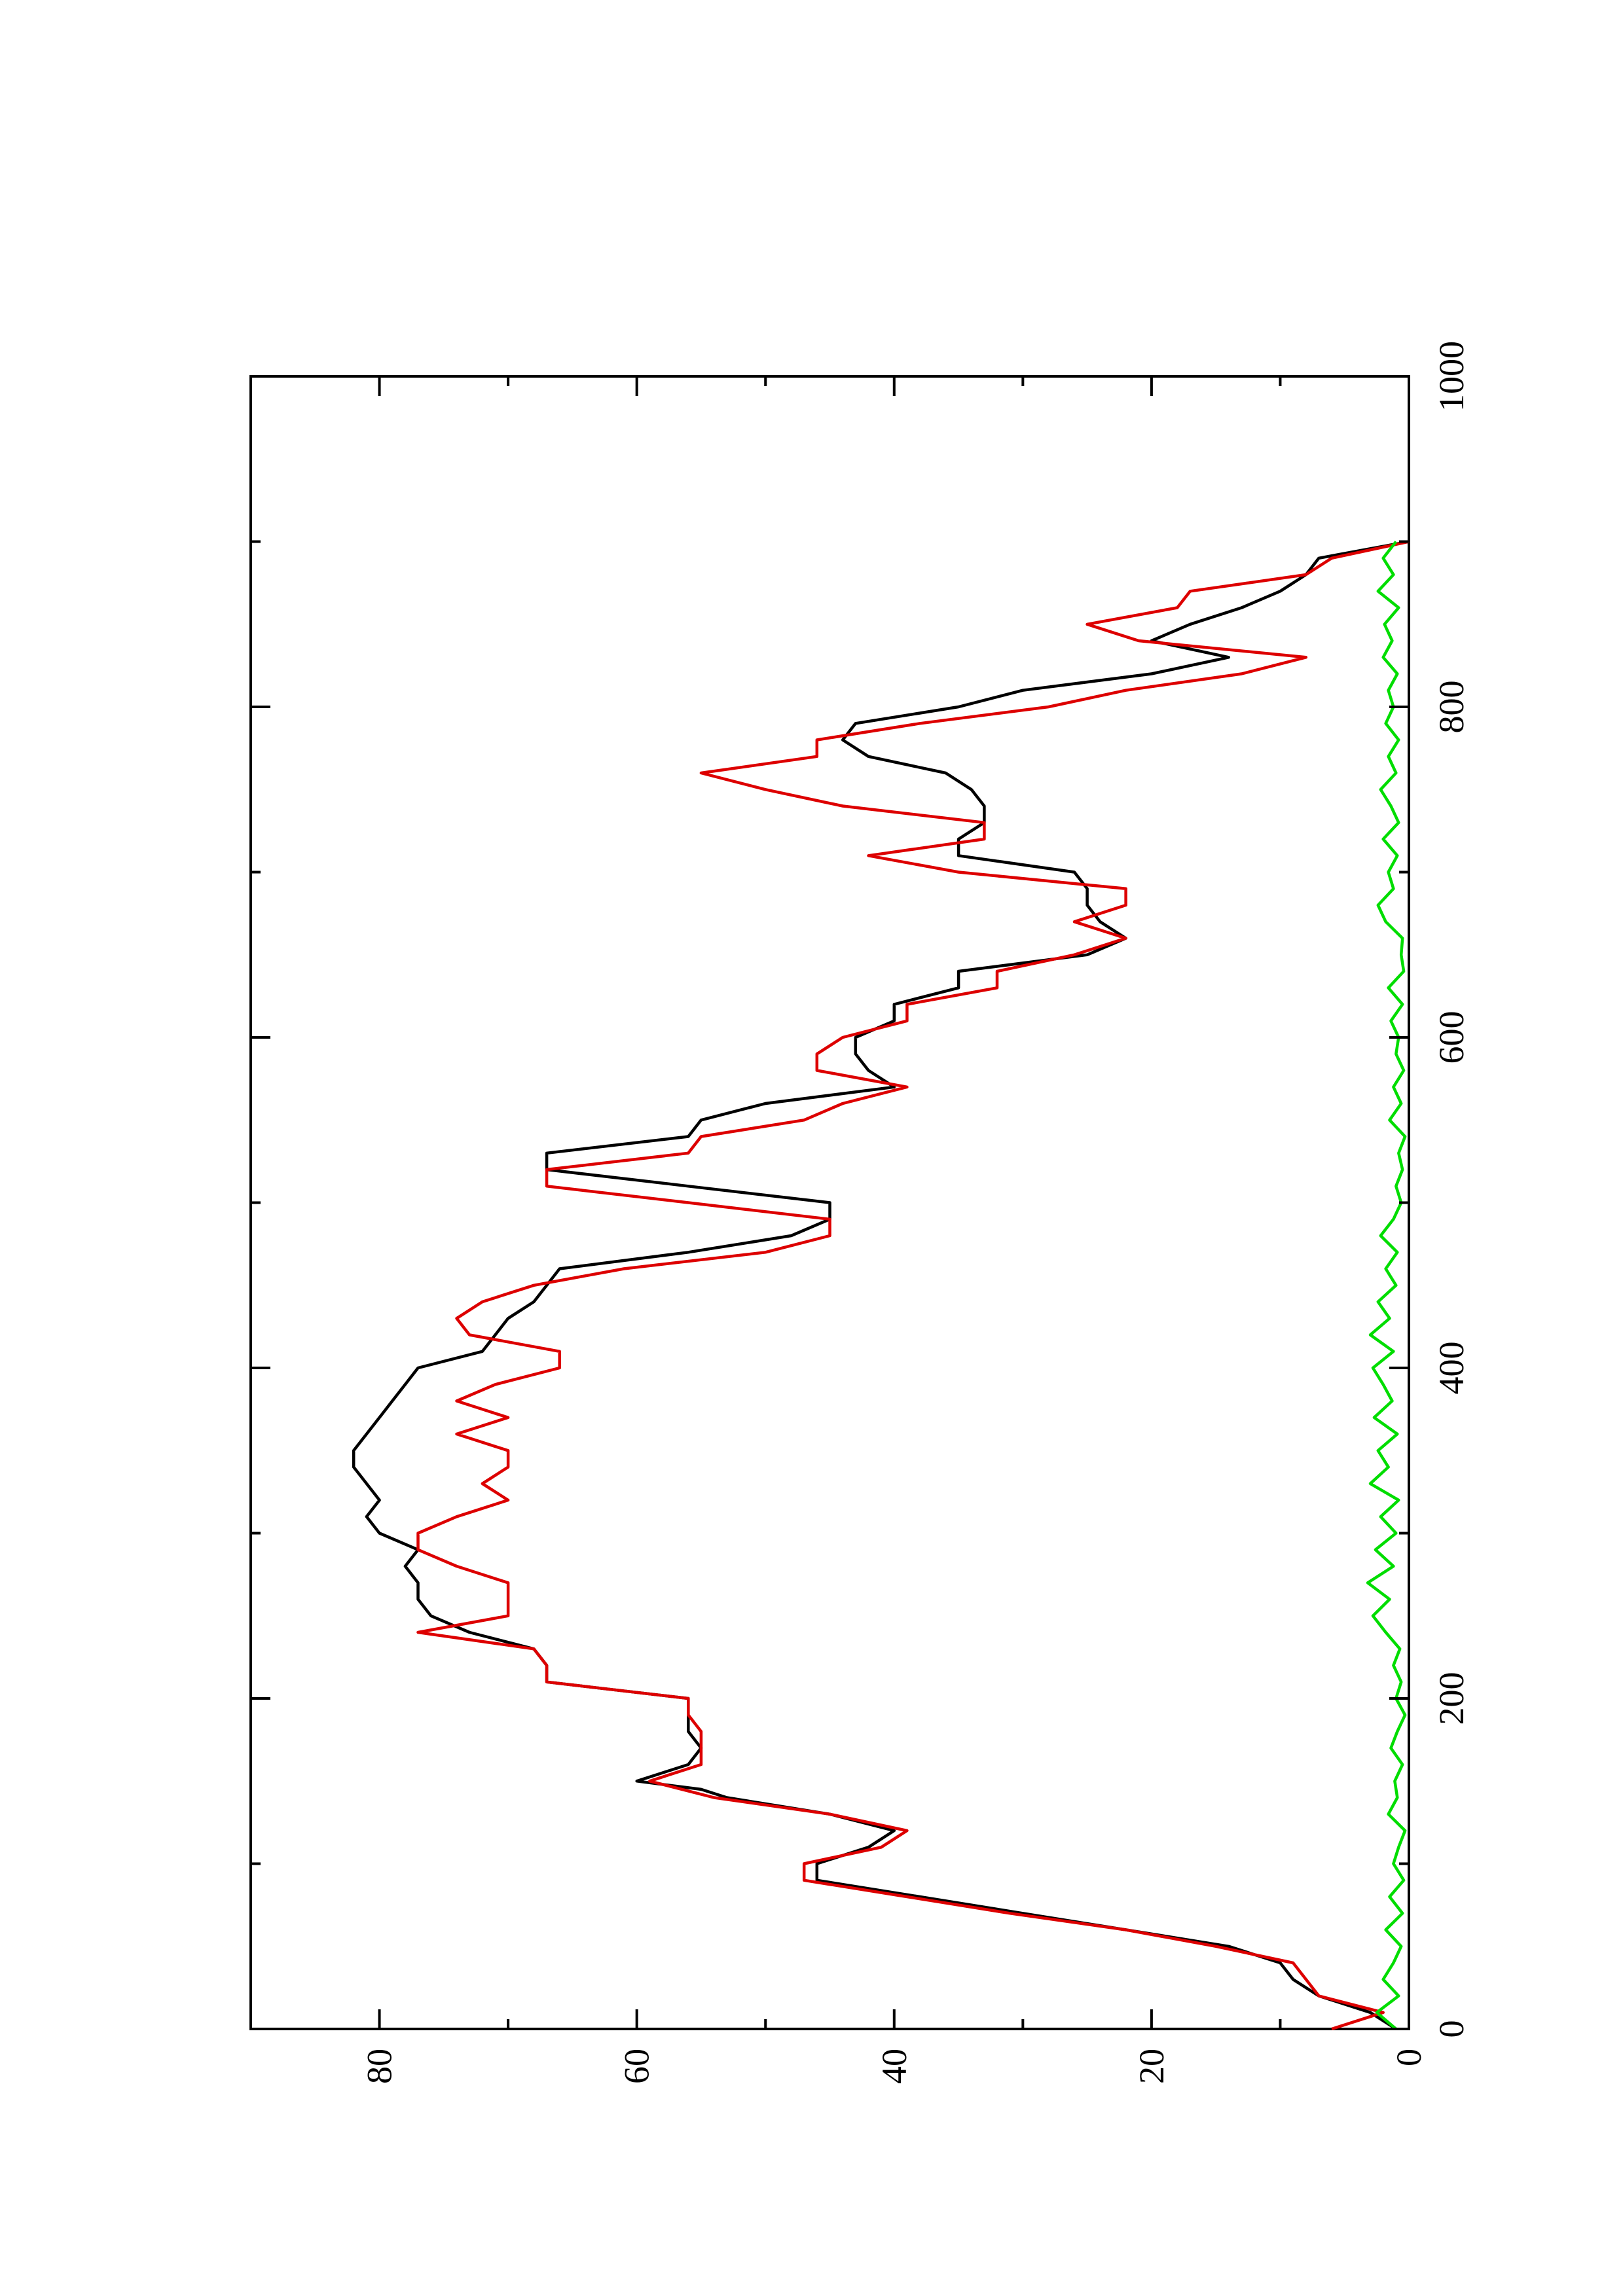 The height and width of the screenshot is (2296, 1623). Describe the element at coordinates (1451, 708) in the screenshot. I see `x-tick-label: 800` at that location.